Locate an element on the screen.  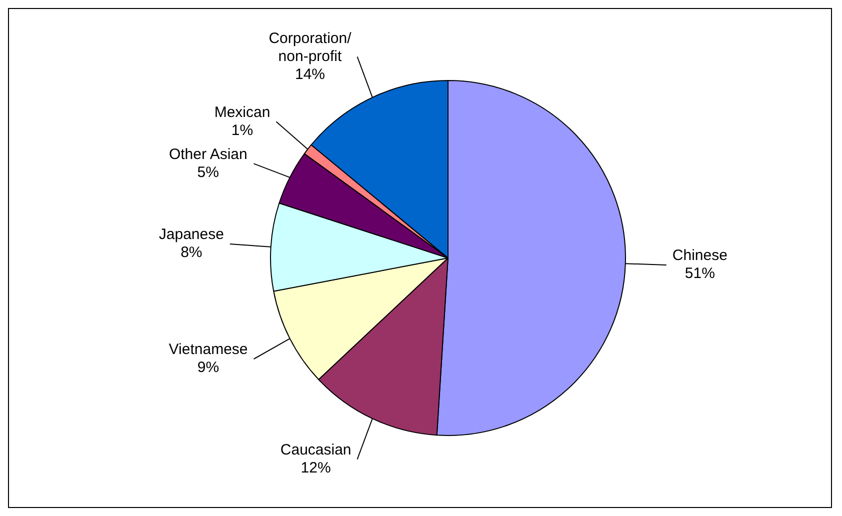
data-label: 51% is located at coordinates (699, 273).